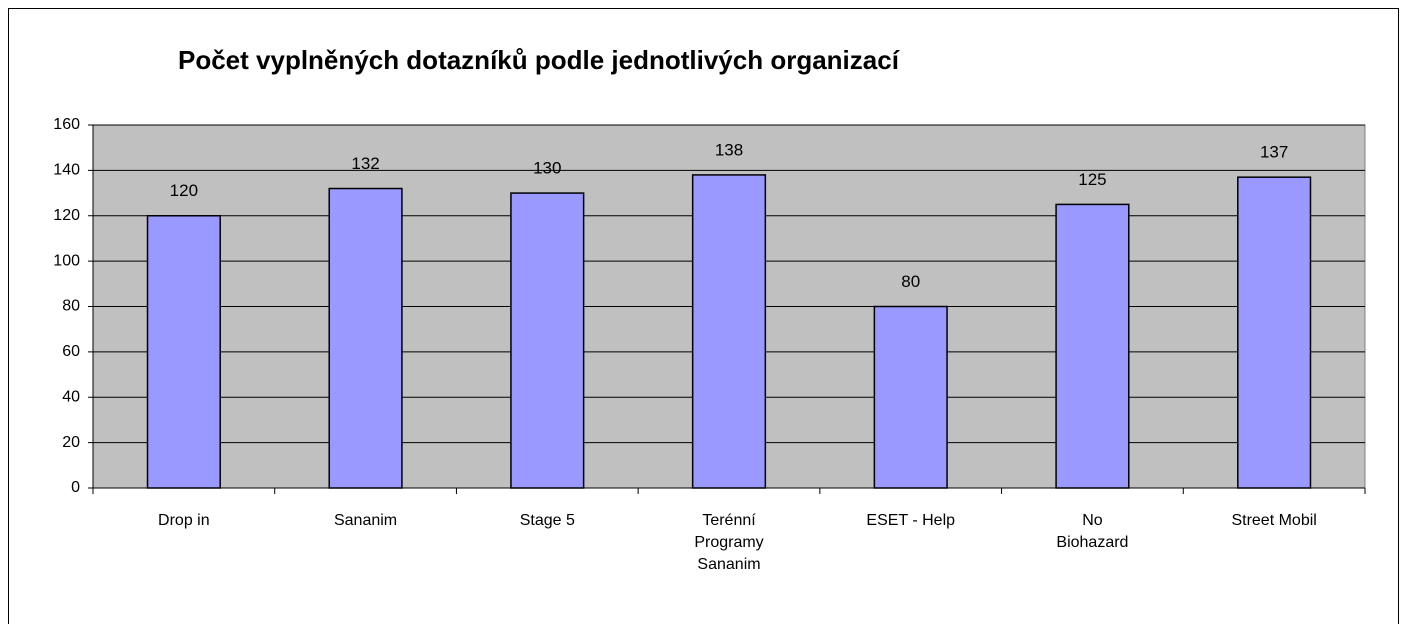 Image resolution: width=1401 pixels, height=624 pixels. Describe the element at coordinates (729, 149) in the screenshot. I see `data-label: 138` at that location.